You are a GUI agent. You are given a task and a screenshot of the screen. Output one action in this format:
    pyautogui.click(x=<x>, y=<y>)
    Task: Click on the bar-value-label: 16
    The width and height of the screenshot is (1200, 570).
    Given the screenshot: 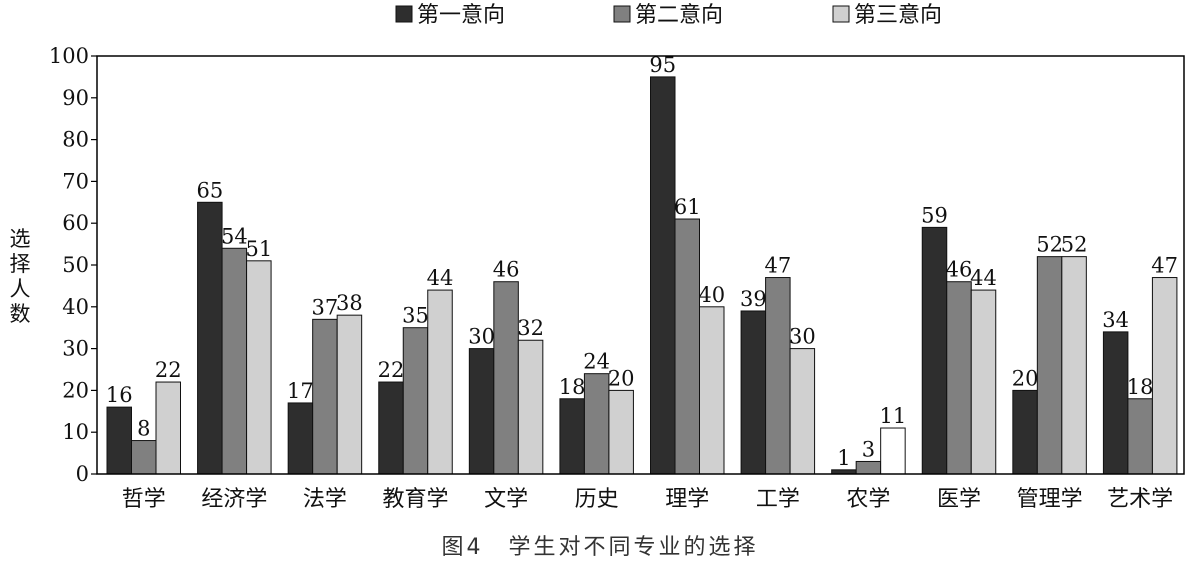 What is the action you would take?
    pyautogui.click(x=119, y=395)
    